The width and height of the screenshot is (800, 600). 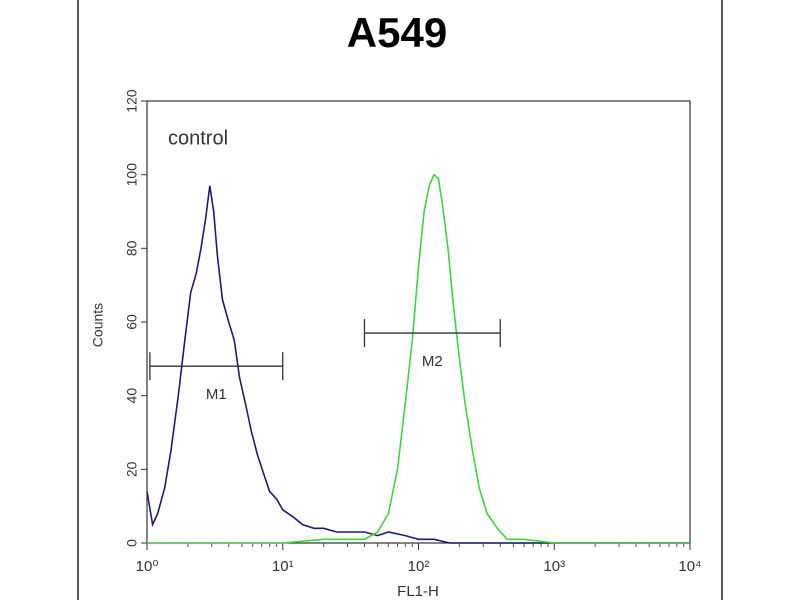 What do you see at coordinates (147, 566) in the screenshot?
I see `x-tick-label: 10⁰` at bounding box center [147, 566].